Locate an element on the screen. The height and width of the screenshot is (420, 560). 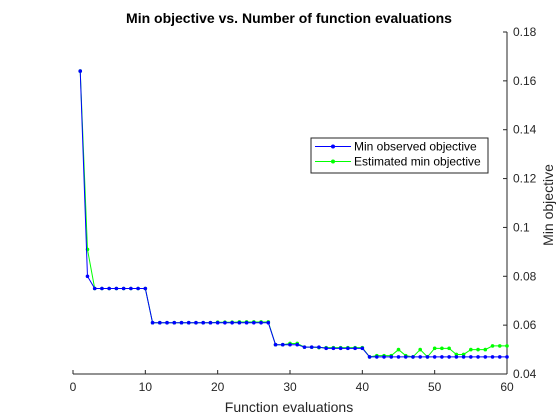
y-tick-label: 0.16 is located at coordinates (525, 81).